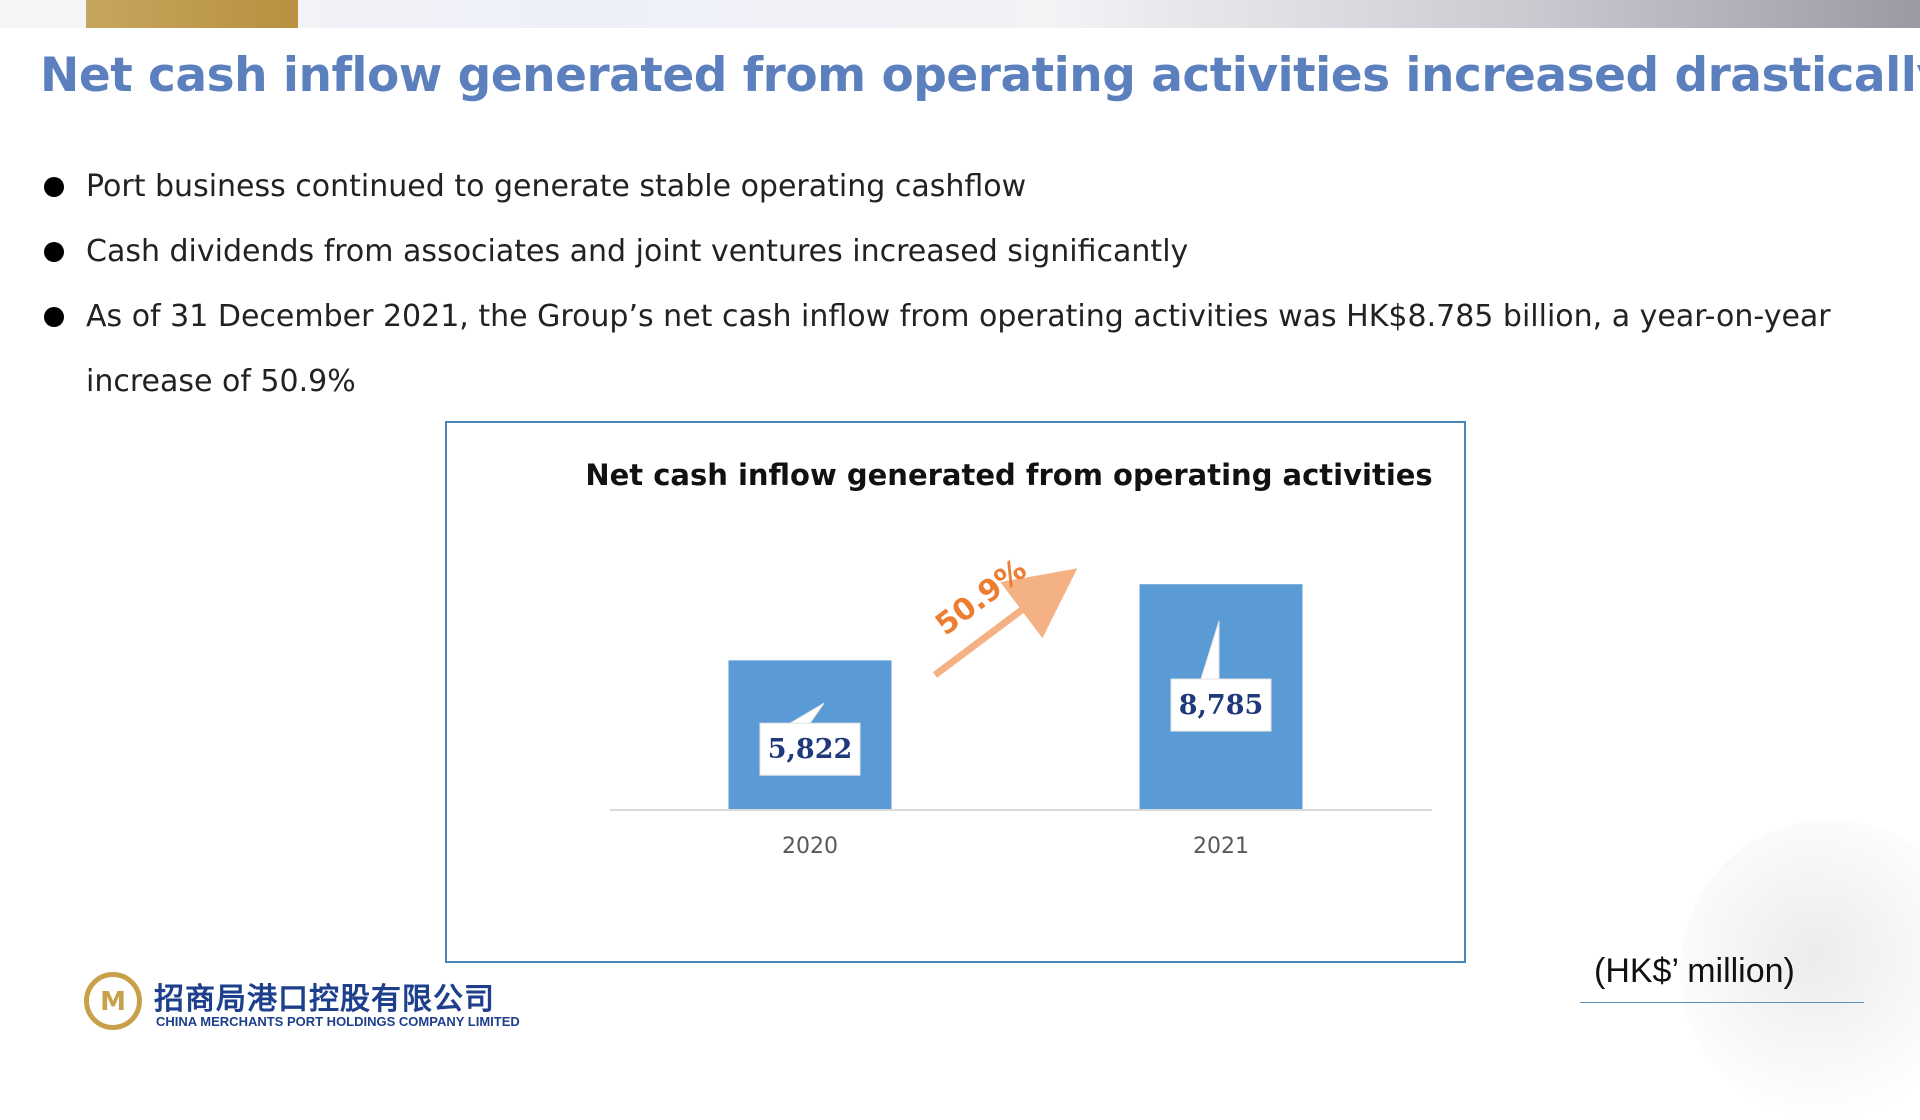 The image size is (1920, 1120). Describe the element at coordinates (324, 999) in the screenshot. I see `logo-name-cn: 招商局港口控股有限公司` at that location.